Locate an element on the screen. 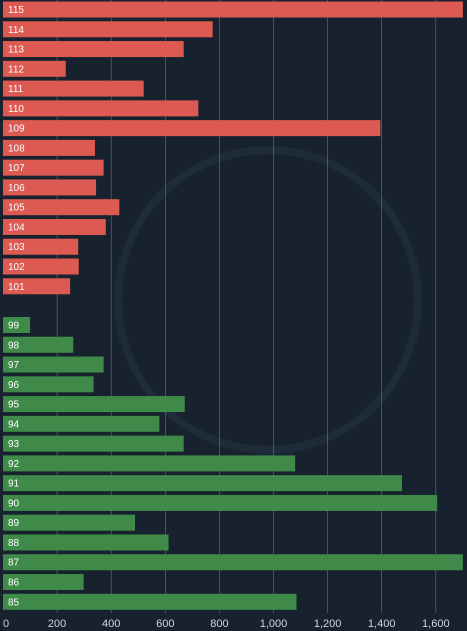 The width and height of the screenshot is (467, 631). x-tick-label: 1,200 is located at coordinates (328, 624).